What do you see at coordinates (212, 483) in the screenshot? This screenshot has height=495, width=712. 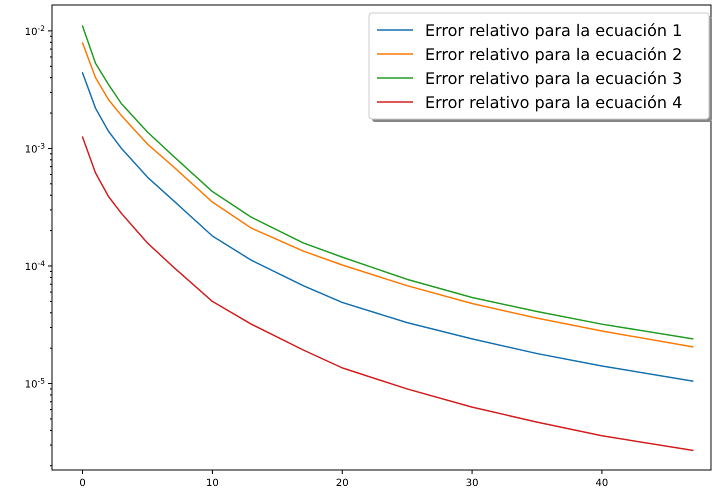 I see `x-tick-label: 10` at bounding box center [212, 483].